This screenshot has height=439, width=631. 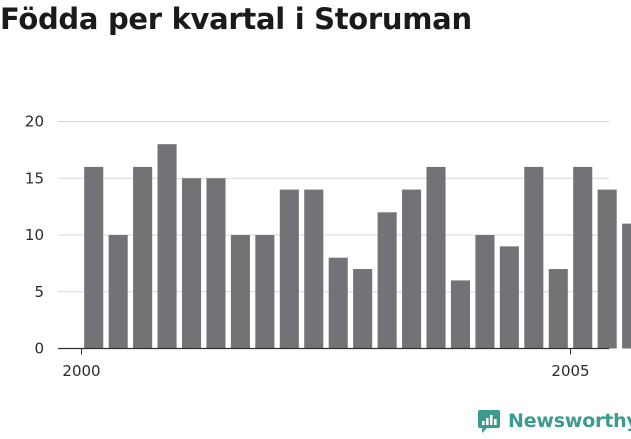 What do you see at coordinates (34, 122) in the screenshot?
I see `y-tick-label: 20` at bounding box center [34, 122].